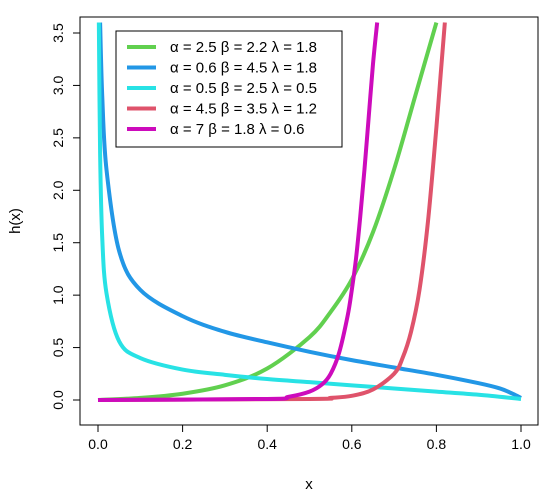 The image size is (550, 499). I want to click on legend-label: α = 2.5 β = 2.2 λ = 1.8, so click(243, 47).